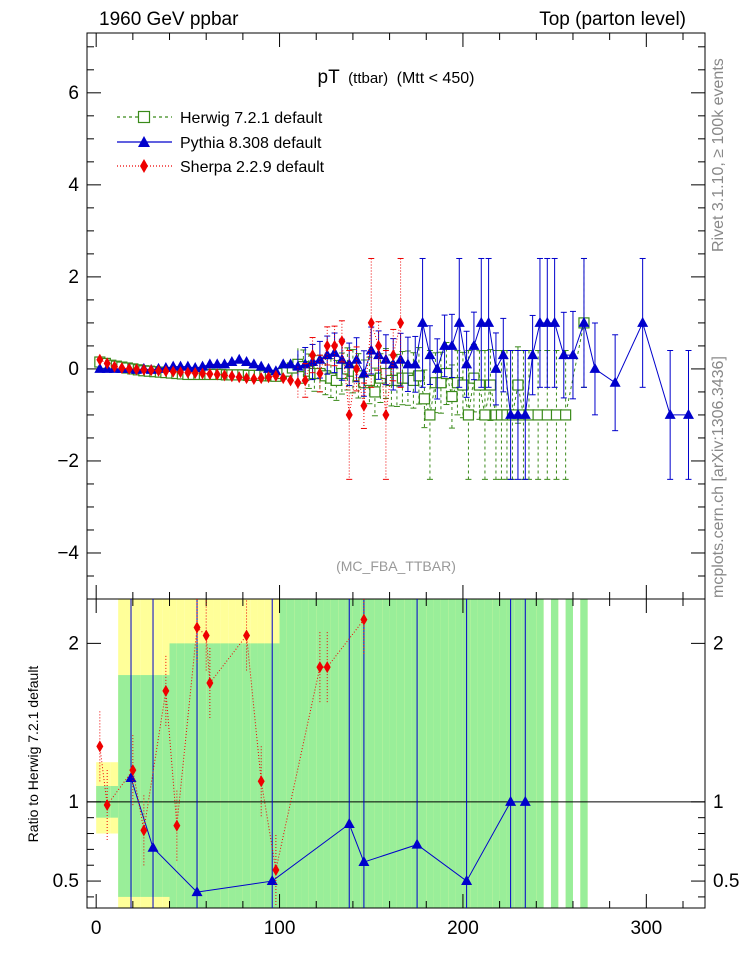  What do you see at coordinates (376, 928) in the screenshot?
I see `x-tick-labels: 0 100 200 300` at bounding box center [376, 928].